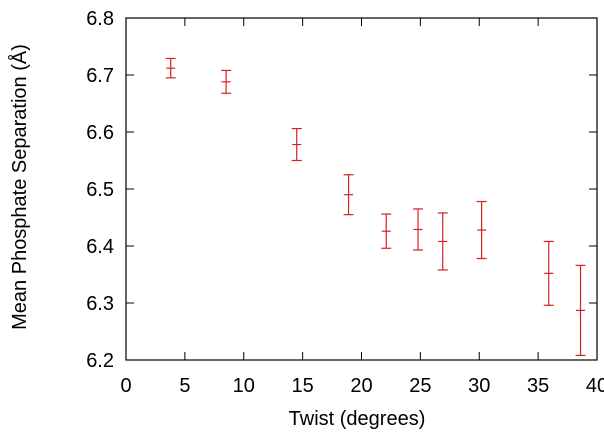  Describe the element at coordinates (357, 419) in the screenshot. I see `x-axis-label: Twist (degrees)` at that location.